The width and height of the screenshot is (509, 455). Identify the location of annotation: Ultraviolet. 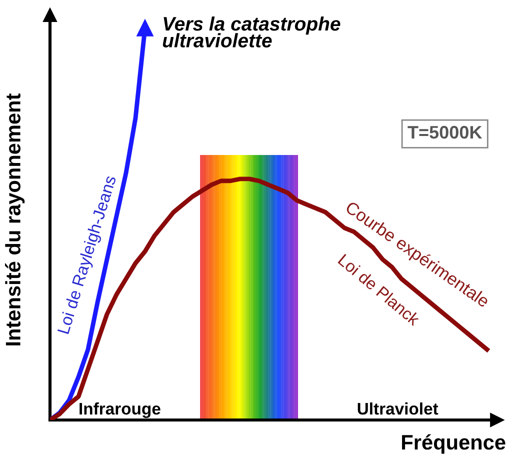
(398, 408).